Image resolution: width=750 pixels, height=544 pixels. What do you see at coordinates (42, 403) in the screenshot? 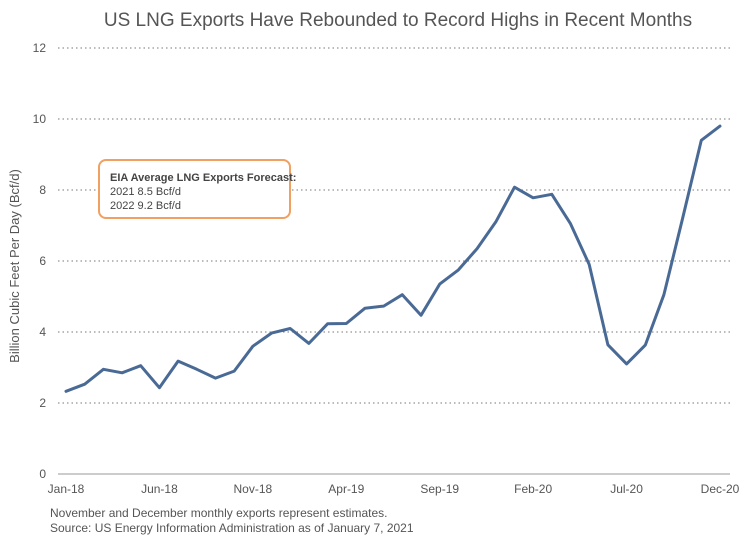
I see `y-tick-label: 2` at bounding box center [42, 403].